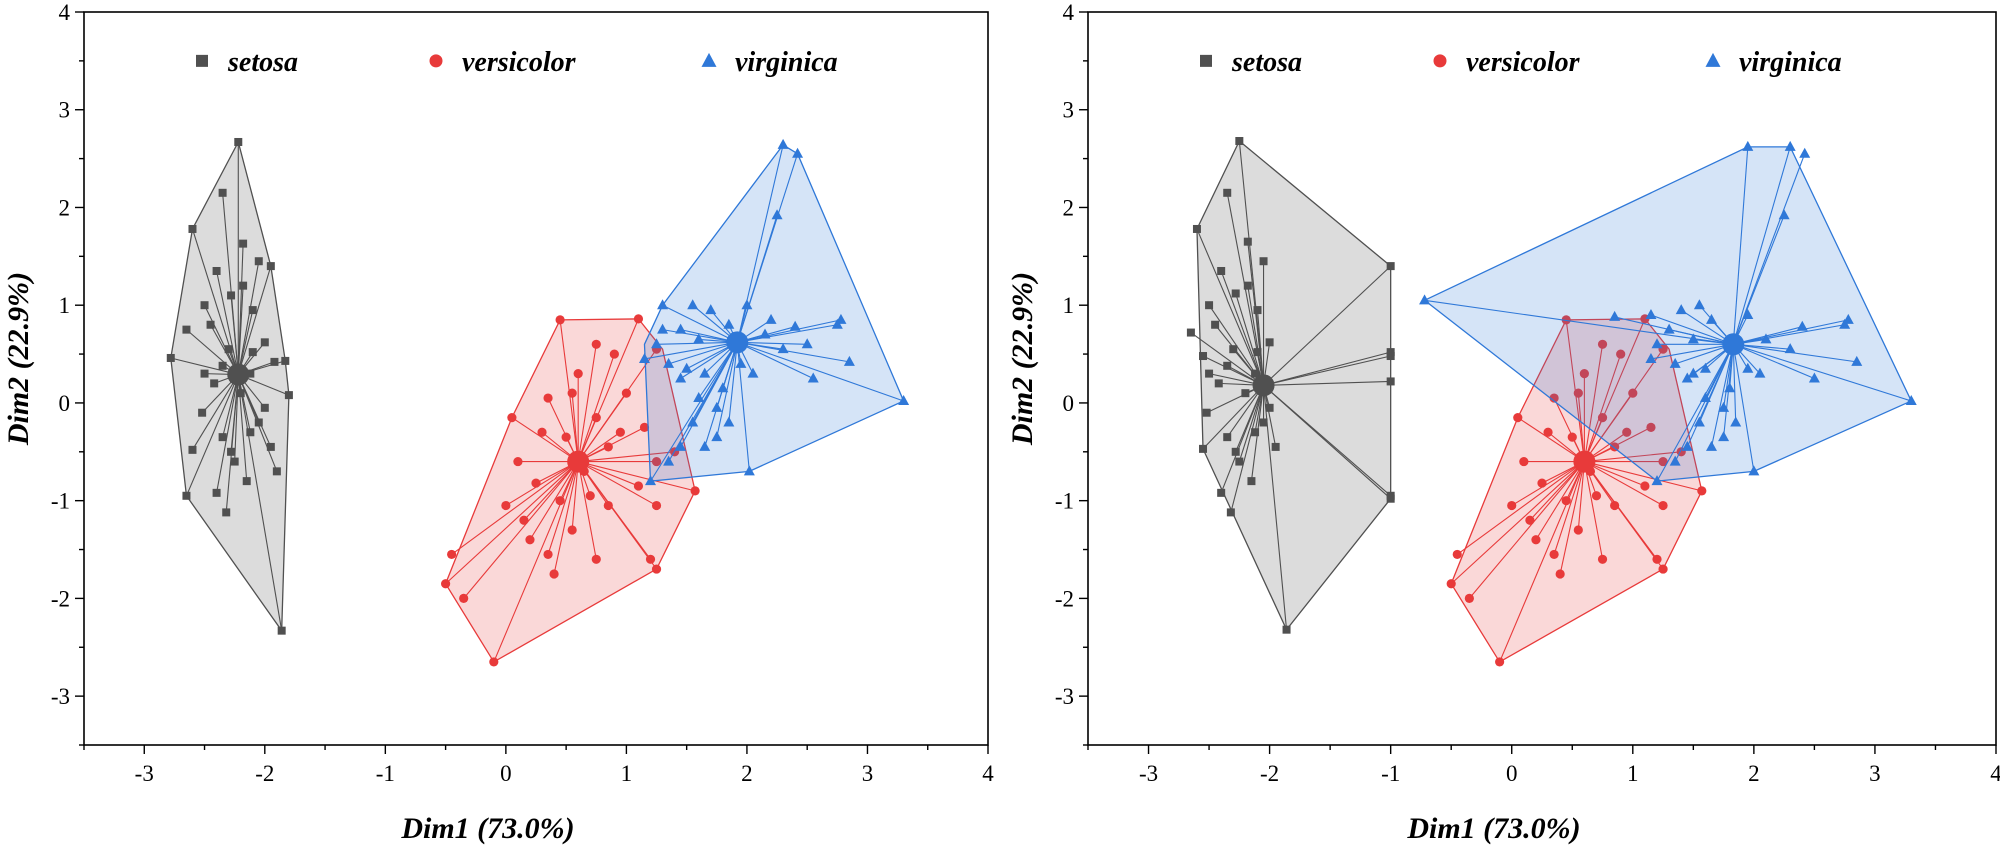  Describe the element at coordinates (1754, 773) in the screenshot. I see `right-x-tick-label: 2` at that location.